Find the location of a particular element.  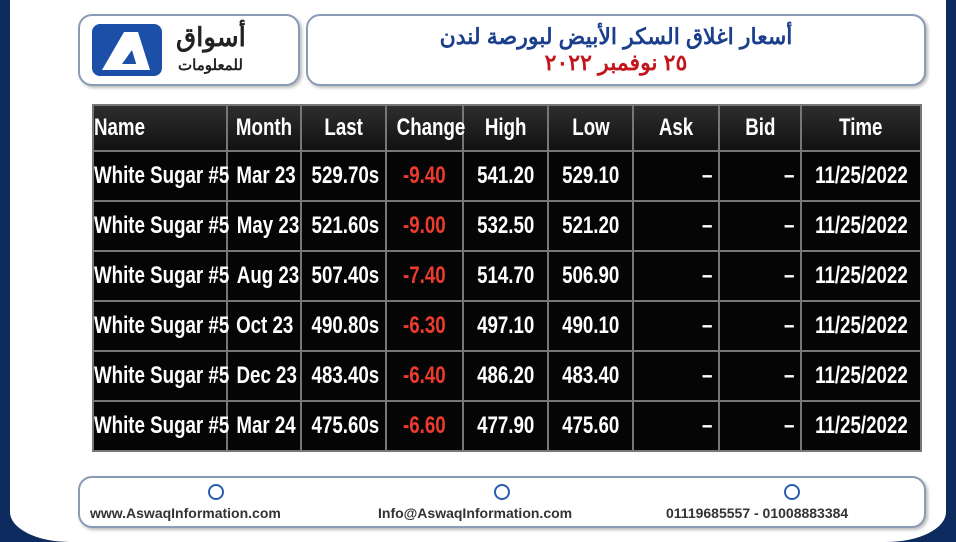

cell: Mar 23 is located at coordinates (264, 176).